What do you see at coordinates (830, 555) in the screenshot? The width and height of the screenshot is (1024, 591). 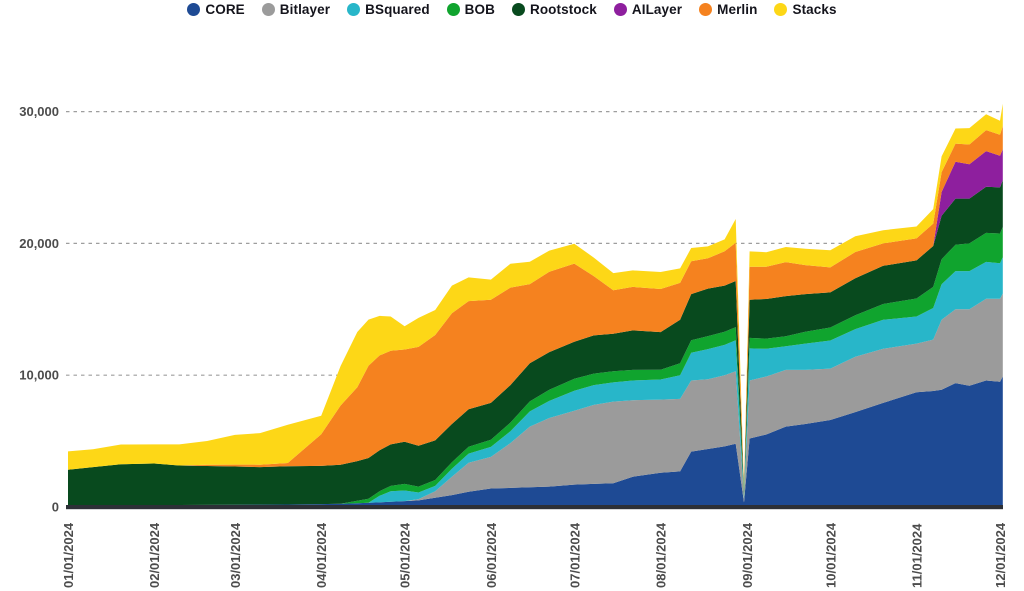 I see `x-tick-label: 10/01/2024` at bounding box center [830, 555].